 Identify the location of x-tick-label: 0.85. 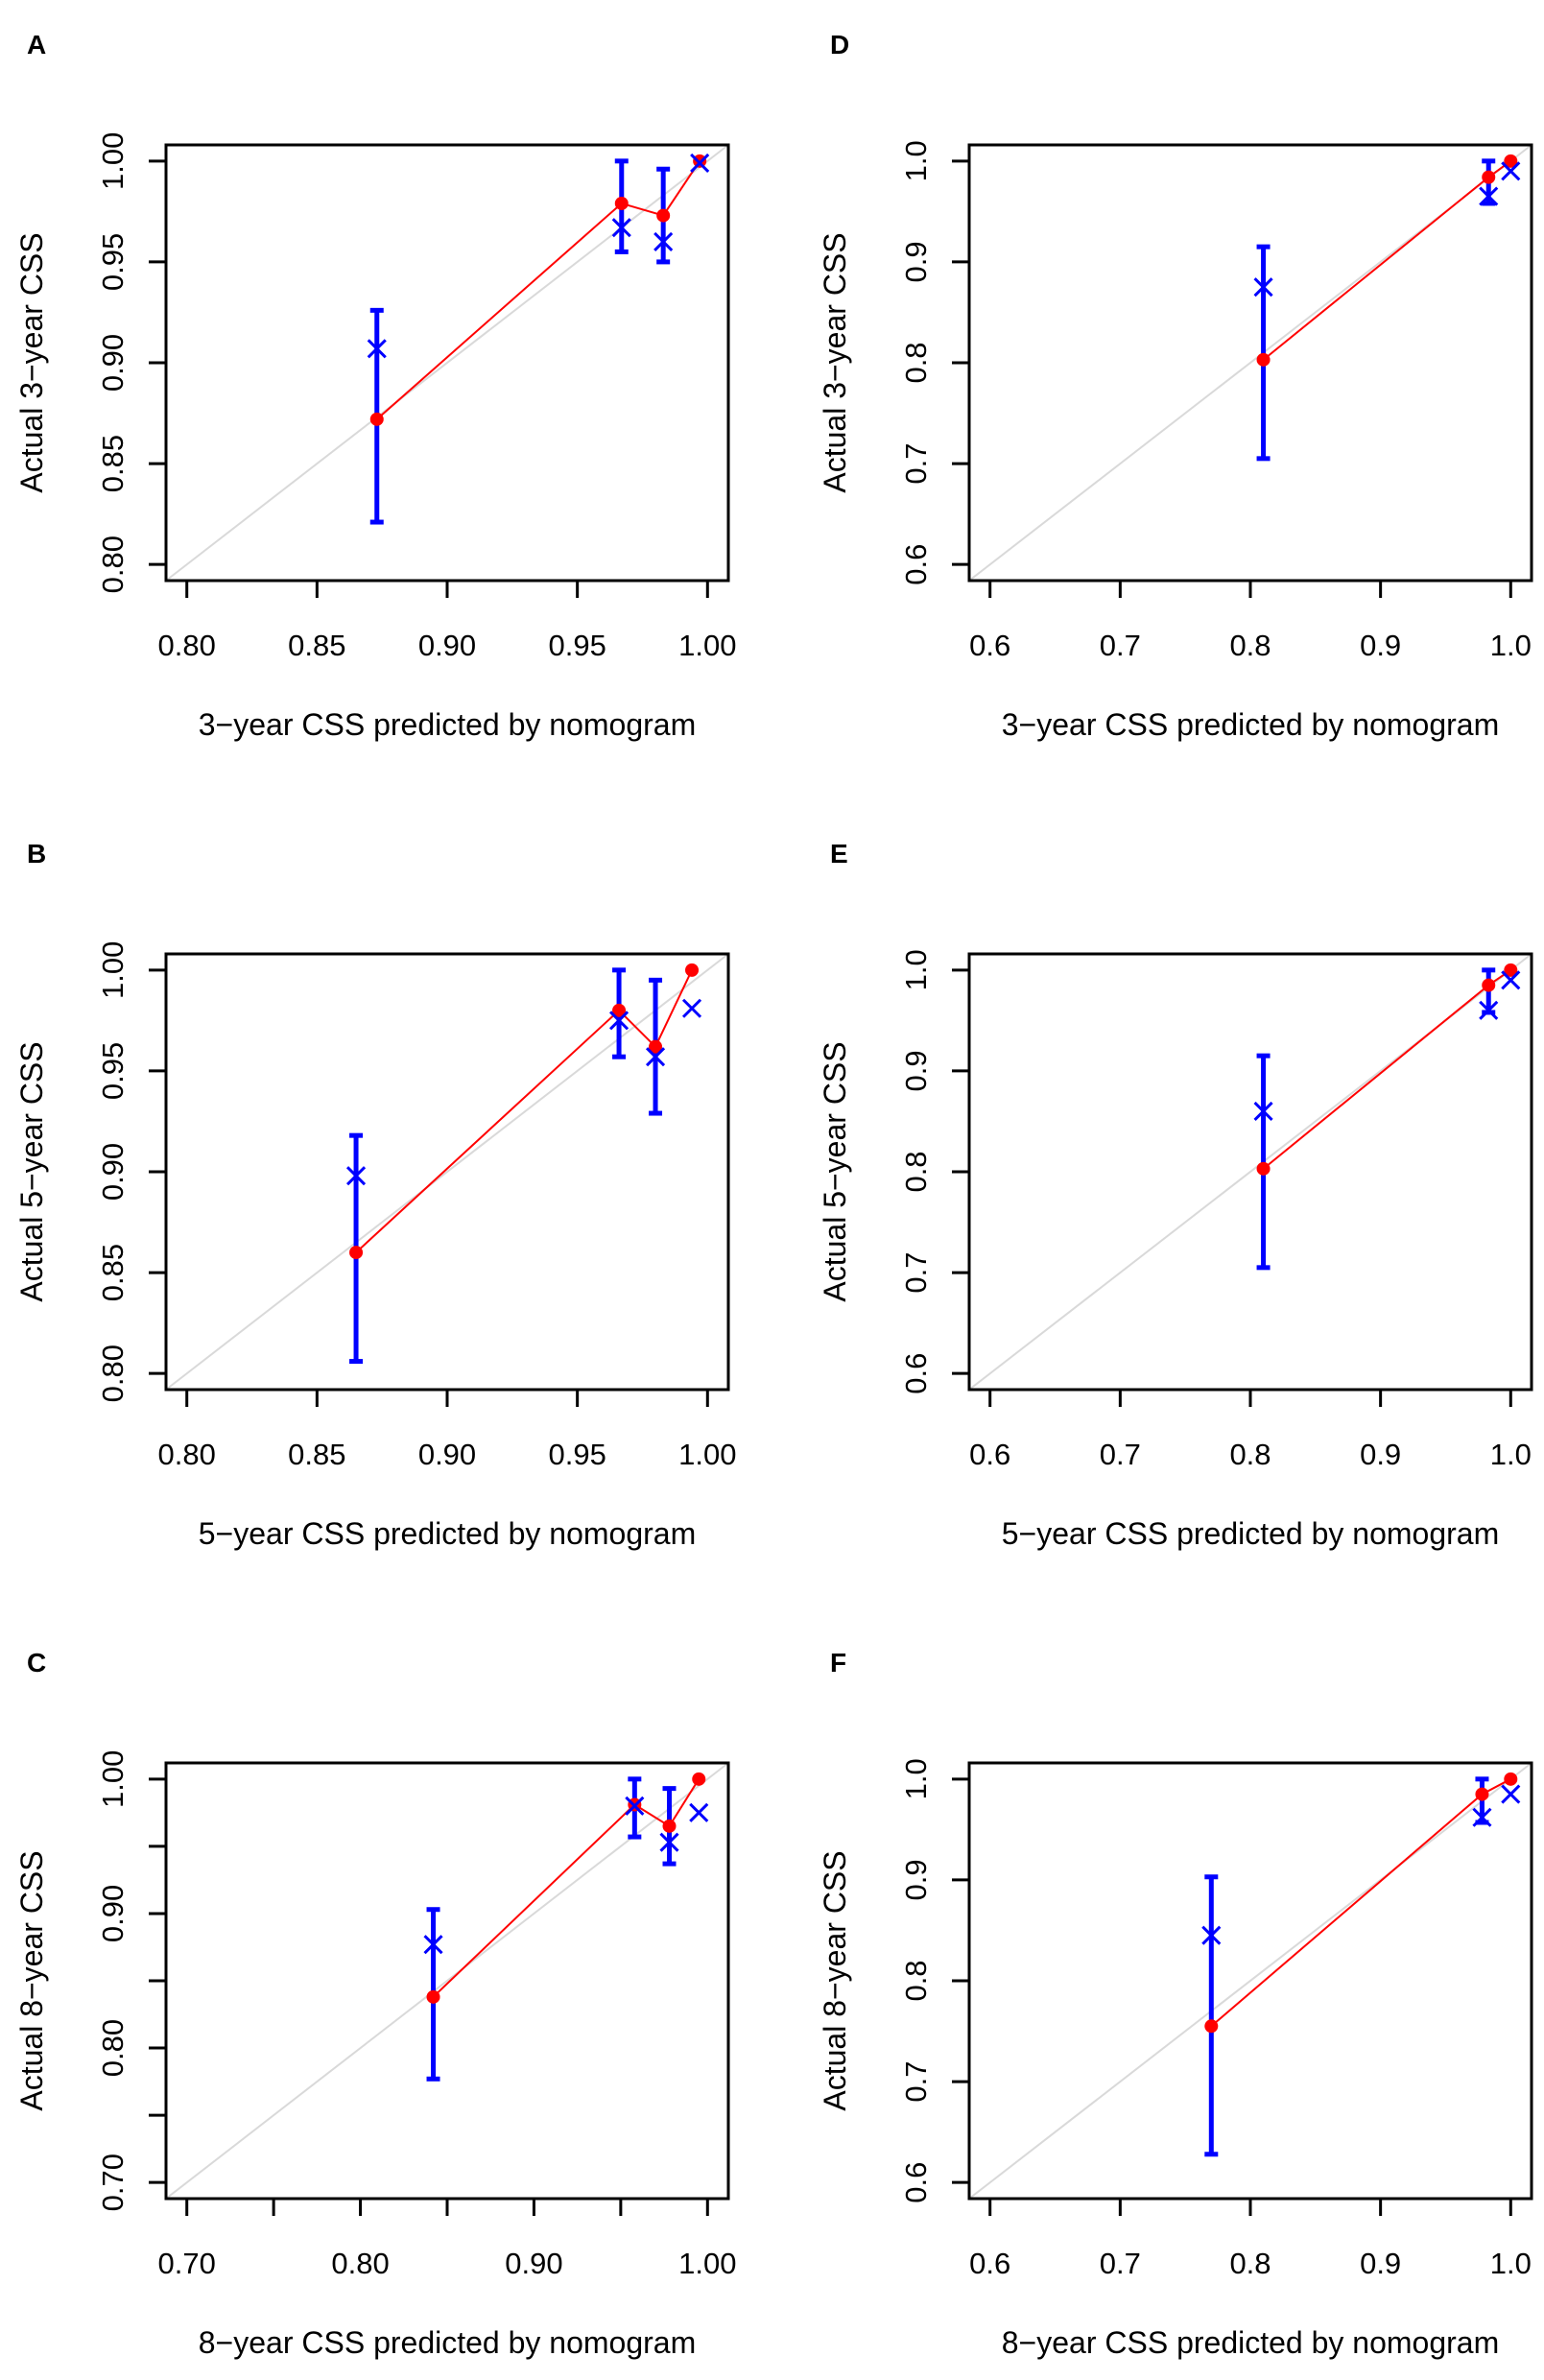
(316, 1454).